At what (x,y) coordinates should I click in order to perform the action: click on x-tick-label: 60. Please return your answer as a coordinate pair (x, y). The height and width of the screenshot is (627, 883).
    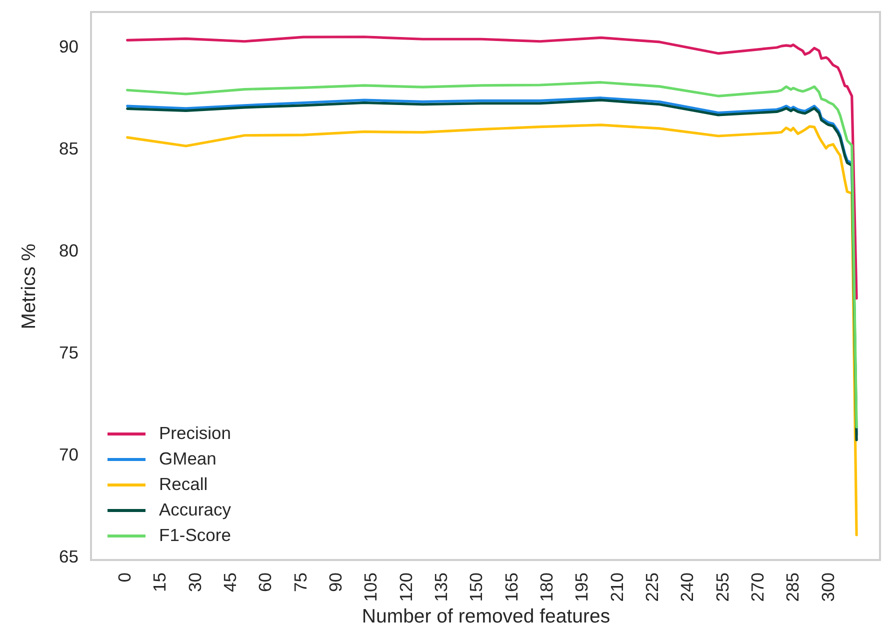
    Looking at the image, I should click on (265, 582).